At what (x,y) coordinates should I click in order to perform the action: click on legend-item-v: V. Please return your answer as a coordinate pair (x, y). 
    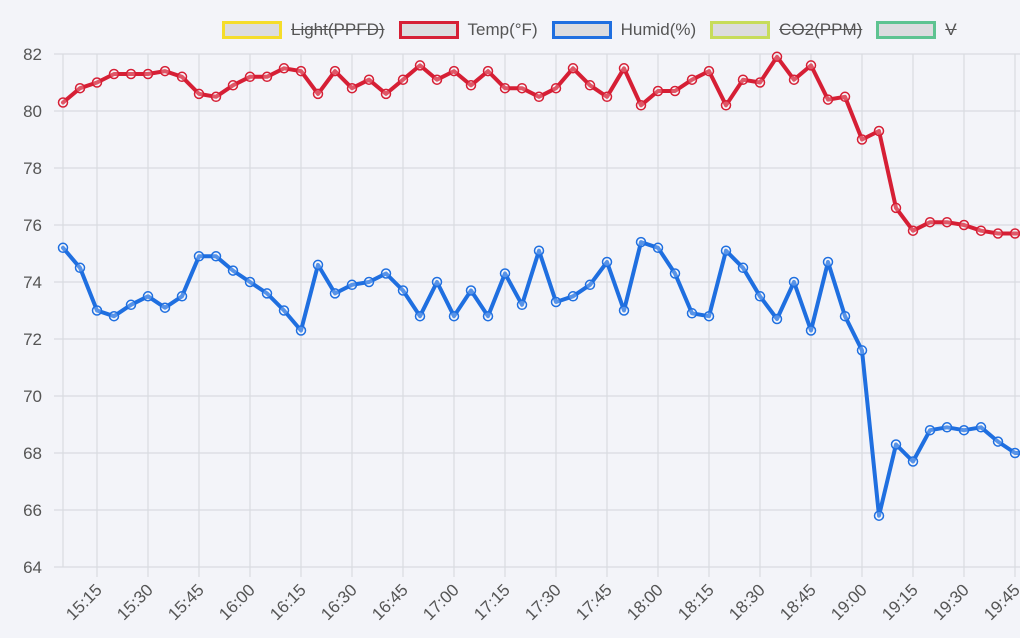
    Looking at the image, I should click on (916, 30).